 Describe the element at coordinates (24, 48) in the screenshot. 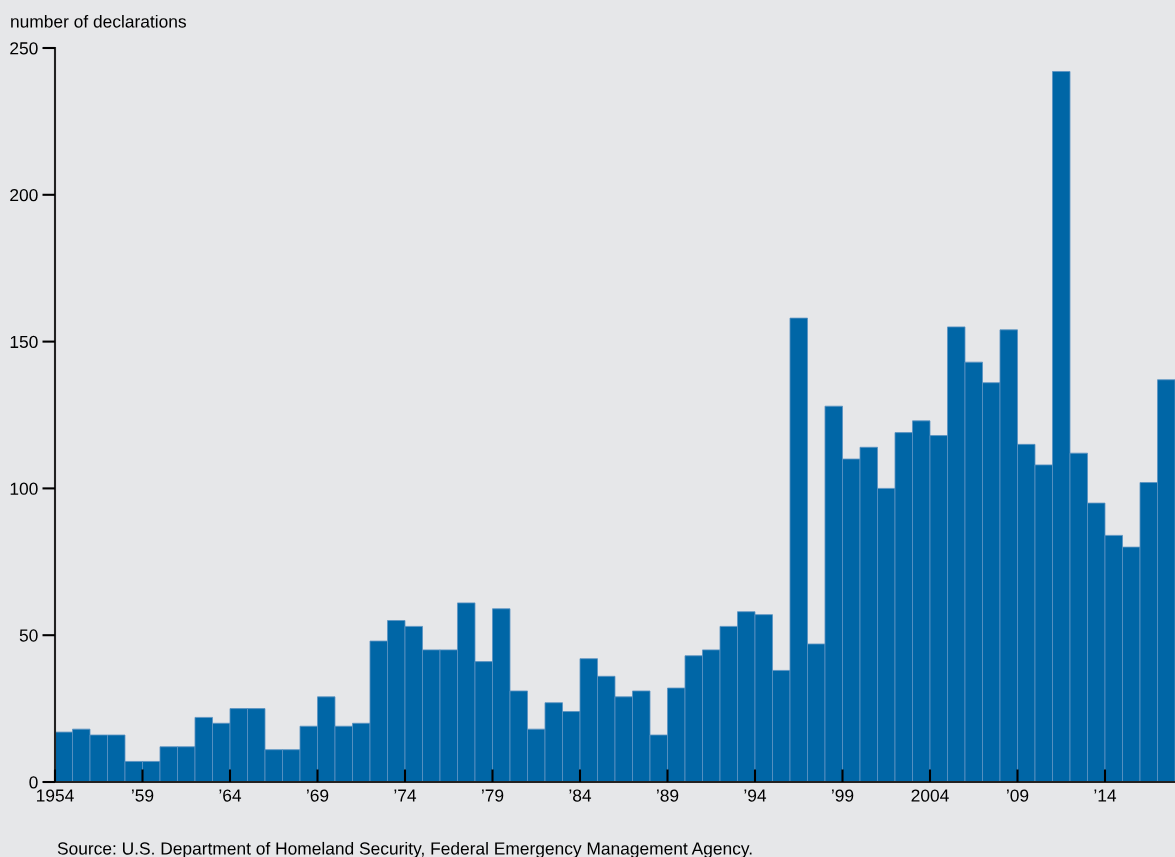

I see `y-tick-label: 250` at that location.